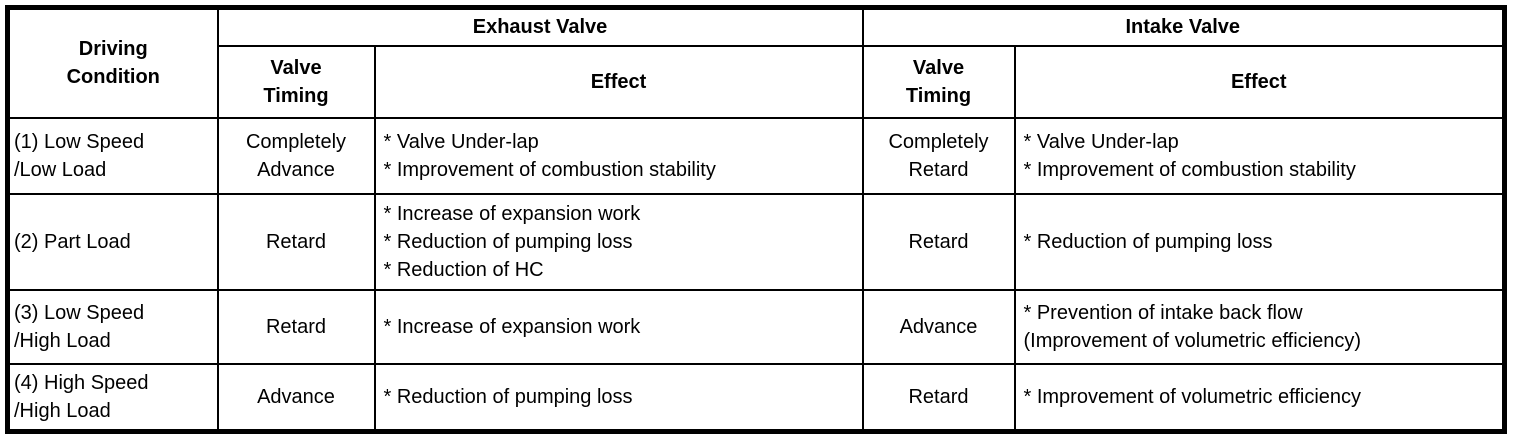 This screenshot has height=448, width=1520. Describe the element at coordinates (618, 397) in the screenshot. I see `cell-exhaust-effect: * Reduction of pumping loss` at that location.